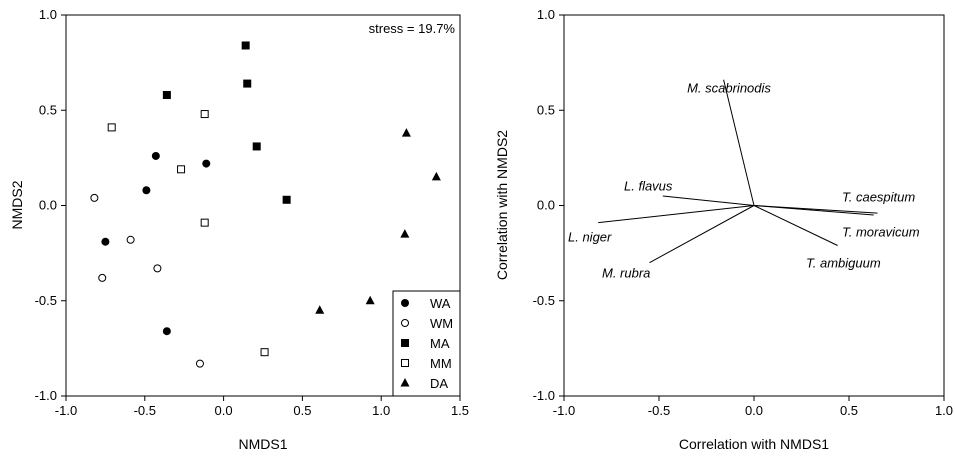  What do you see at coordinates (262, 444) in the screenshot?
I see `x-axis-label: NMDS1` at bounding box center [262, 444].